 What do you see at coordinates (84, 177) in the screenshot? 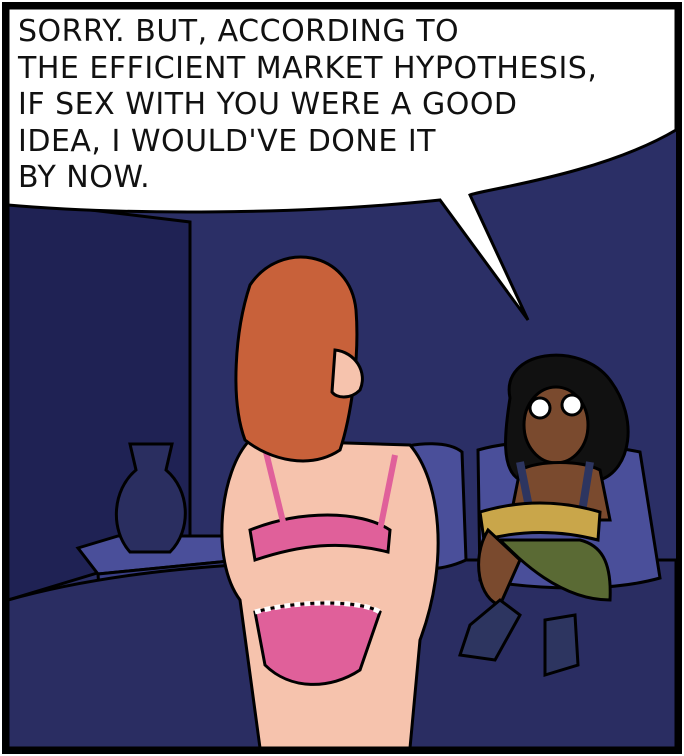
I see `speech-line: BY NOW.` at bounding box center [84, 177].